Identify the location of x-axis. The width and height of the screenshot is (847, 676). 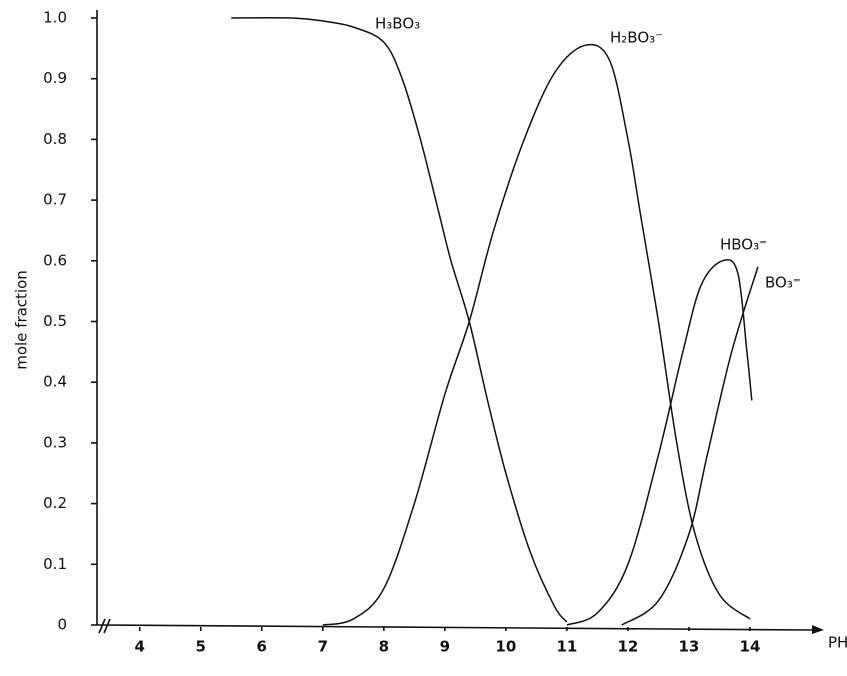
(454, 627).